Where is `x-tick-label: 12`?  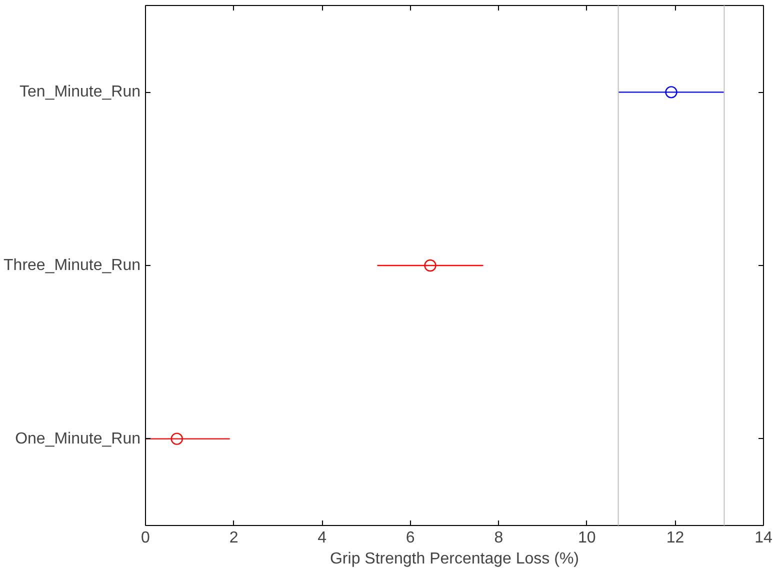 x-tick-label: 12 is located at coordinates (675, 538).